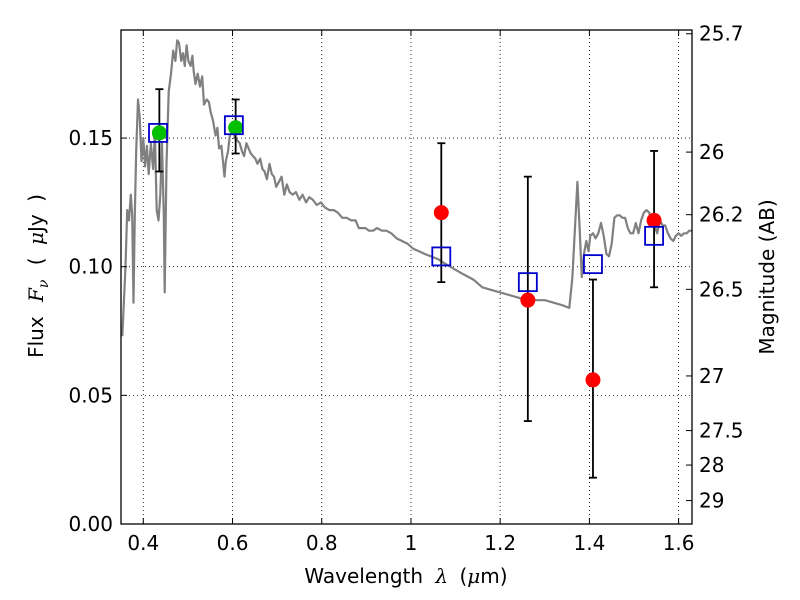  What do you see at coordinates (233, 543) in the screenshot?
I see `x-tick-label: 0.6` at bounding box center [233, 543].